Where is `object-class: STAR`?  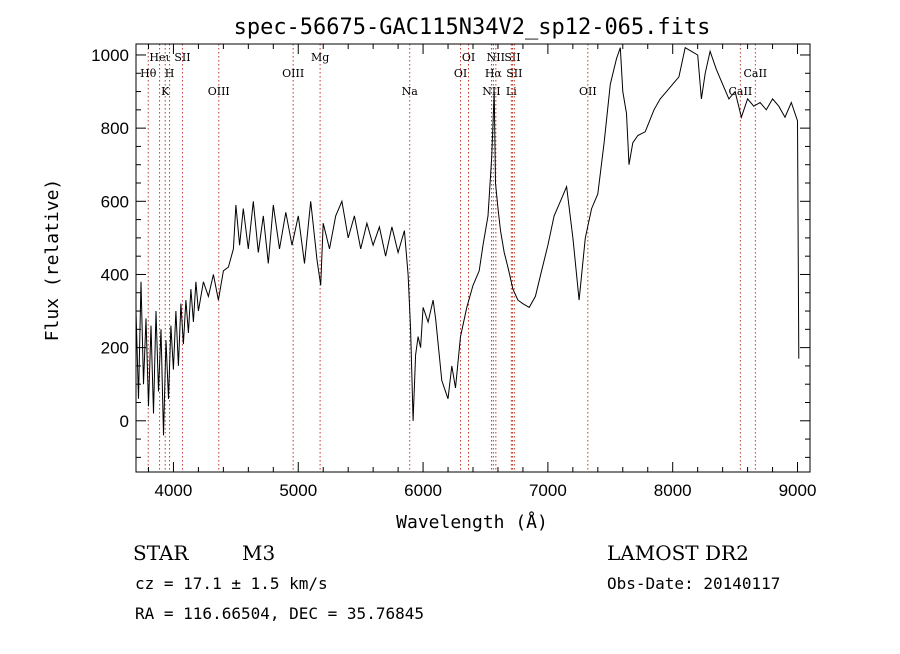
object-class: STAR is located at coordinates (161, 553).